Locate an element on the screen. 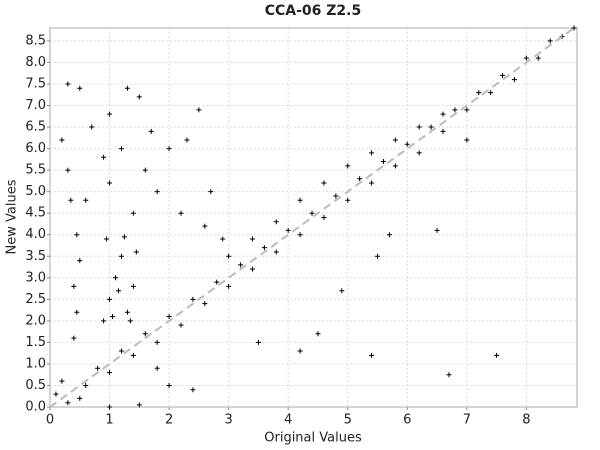 The height and width of the screenshot is (450, 600). y-tick-label: 8.5 is located at coordinates (35, 40).